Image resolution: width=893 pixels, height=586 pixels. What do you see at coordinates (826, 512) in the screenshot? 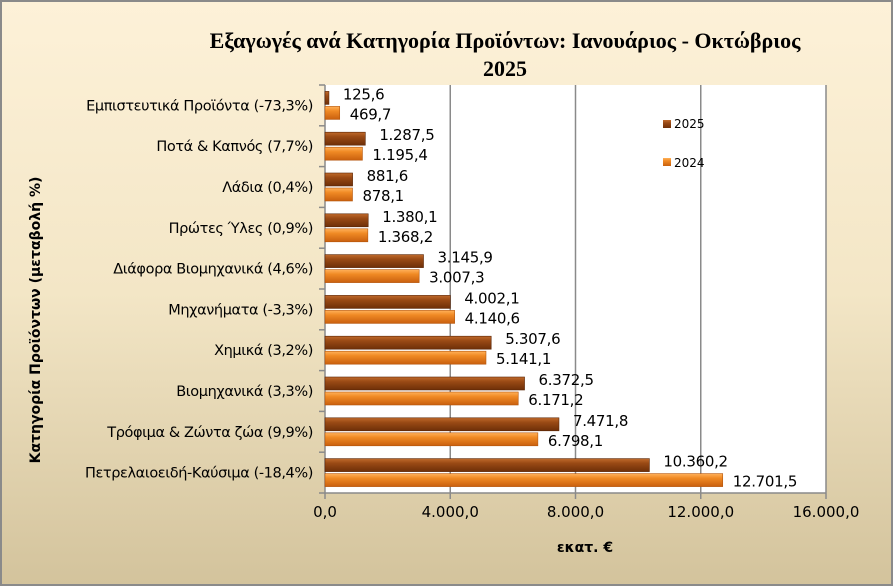
I see `x-tick-label: 16.000,0` at bounding box center [826, 512].